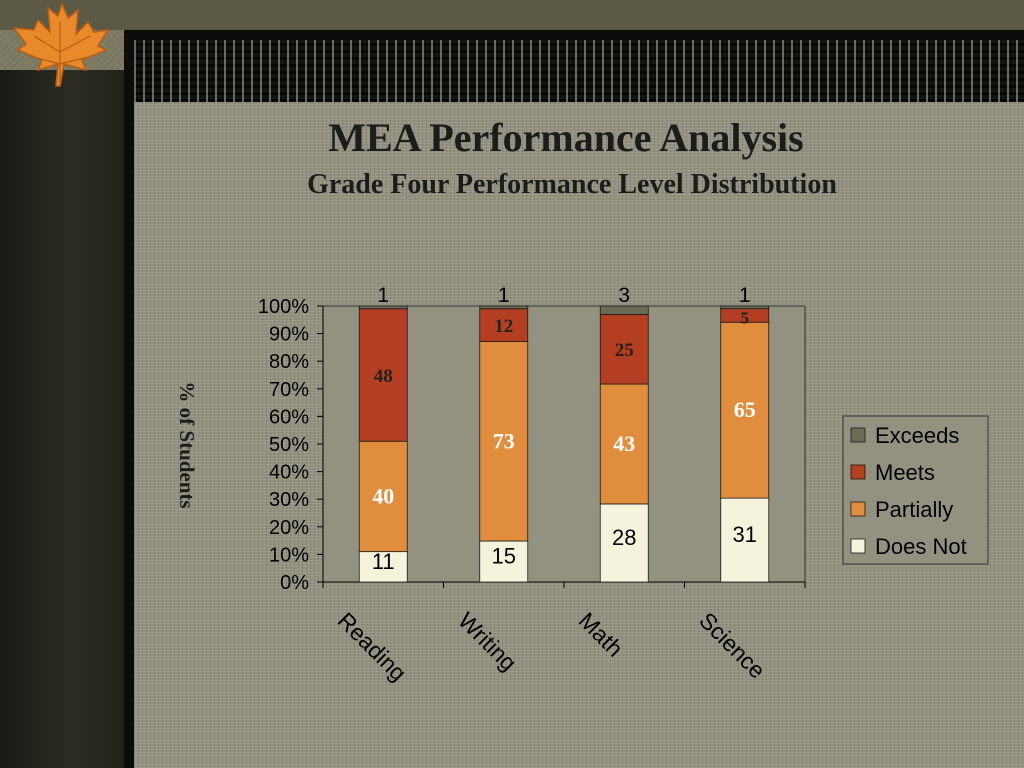 This screenshot has height=768, width=1024. I want to click on category-label: Writing, so click(487, 641).